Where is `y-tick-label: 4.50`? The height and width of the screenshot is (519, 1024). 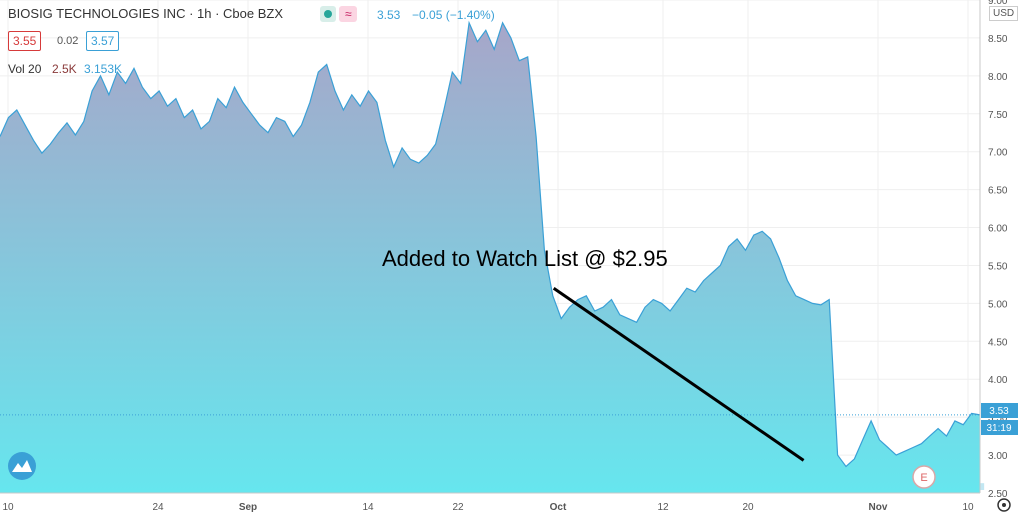 y-tick-label: 4.50 is located at coordinates (998, 342).